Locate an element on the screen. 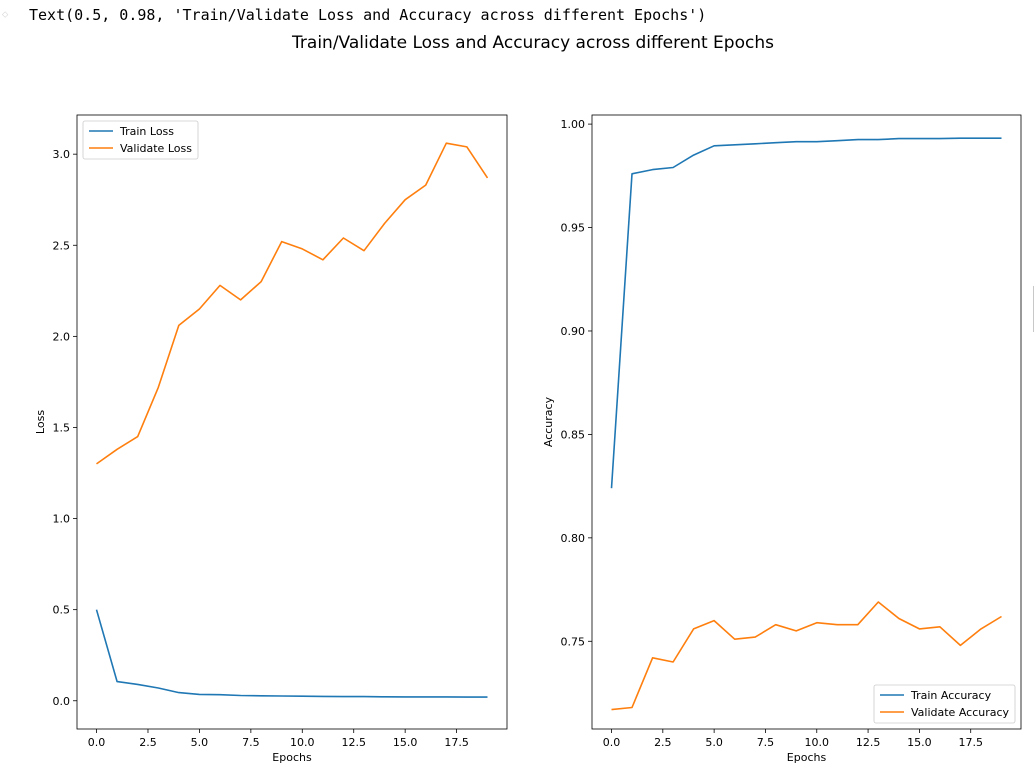 The height and width of the screenshot is (769, 1036). scrollbar-edge is located at coordinates (1034, 309).